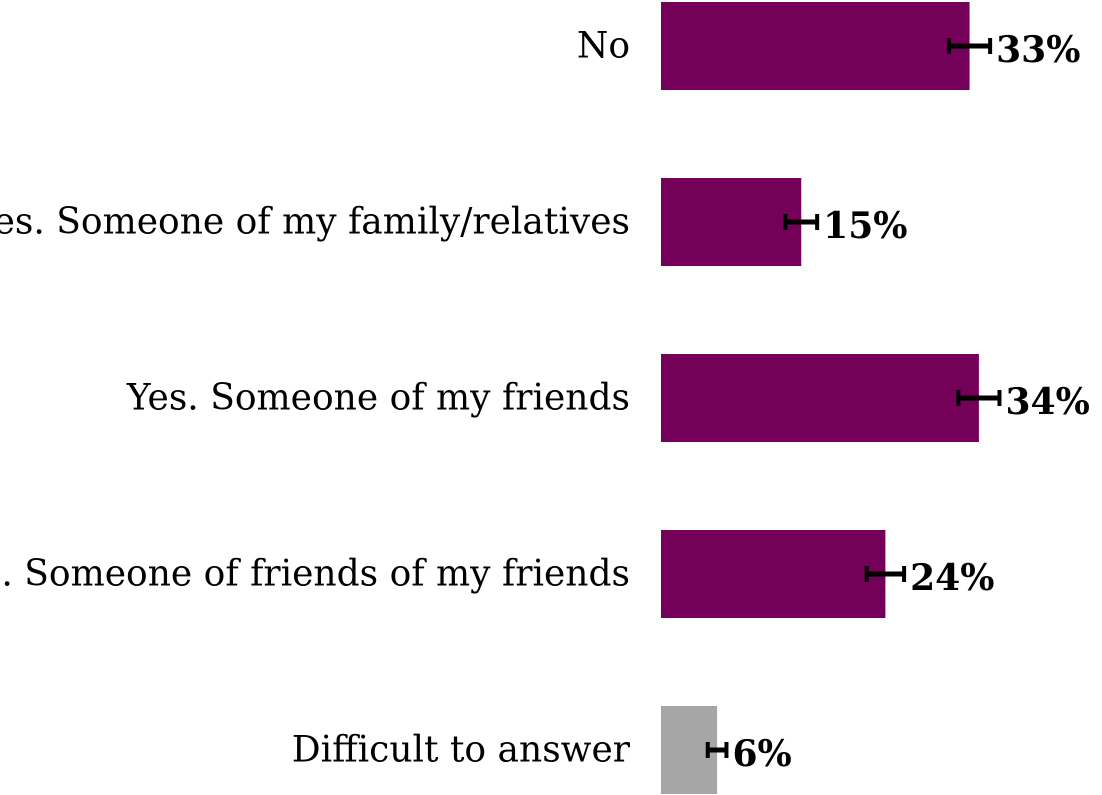 The width and height of the screenshot is (1102, 795). What do you see at coordinates (1047, 402) in the screenshot?
I see `value-label: 34%` at bounding box center [1047, 402].